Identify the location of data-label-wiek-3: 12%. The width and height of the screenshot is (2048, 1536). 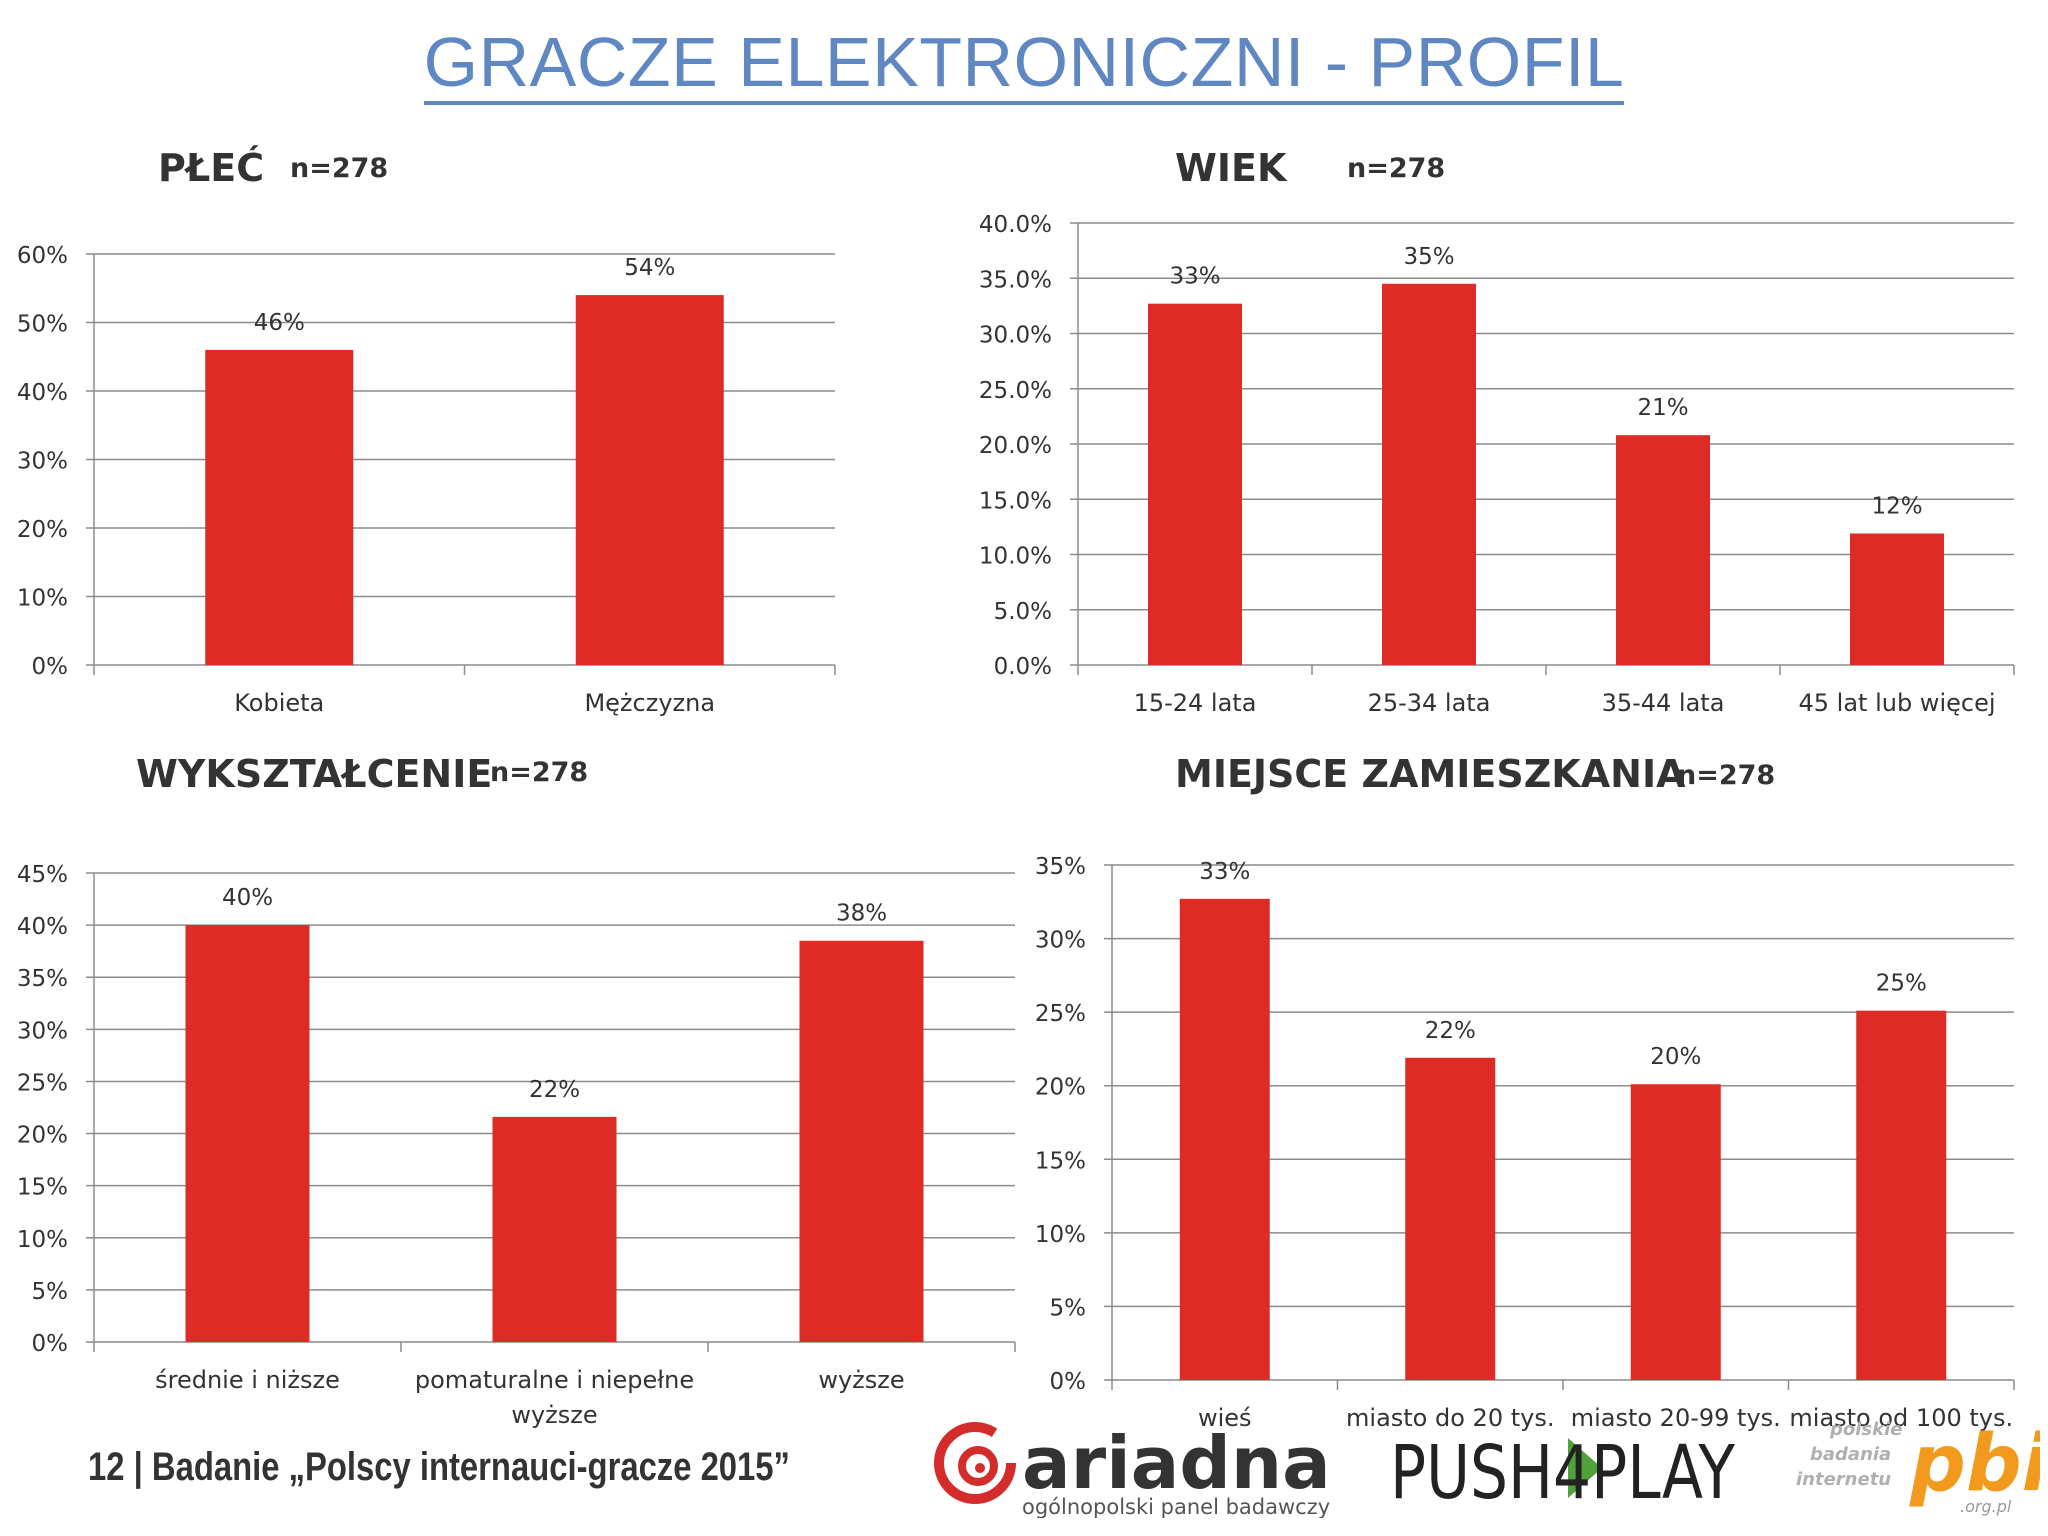
(1896, 507).